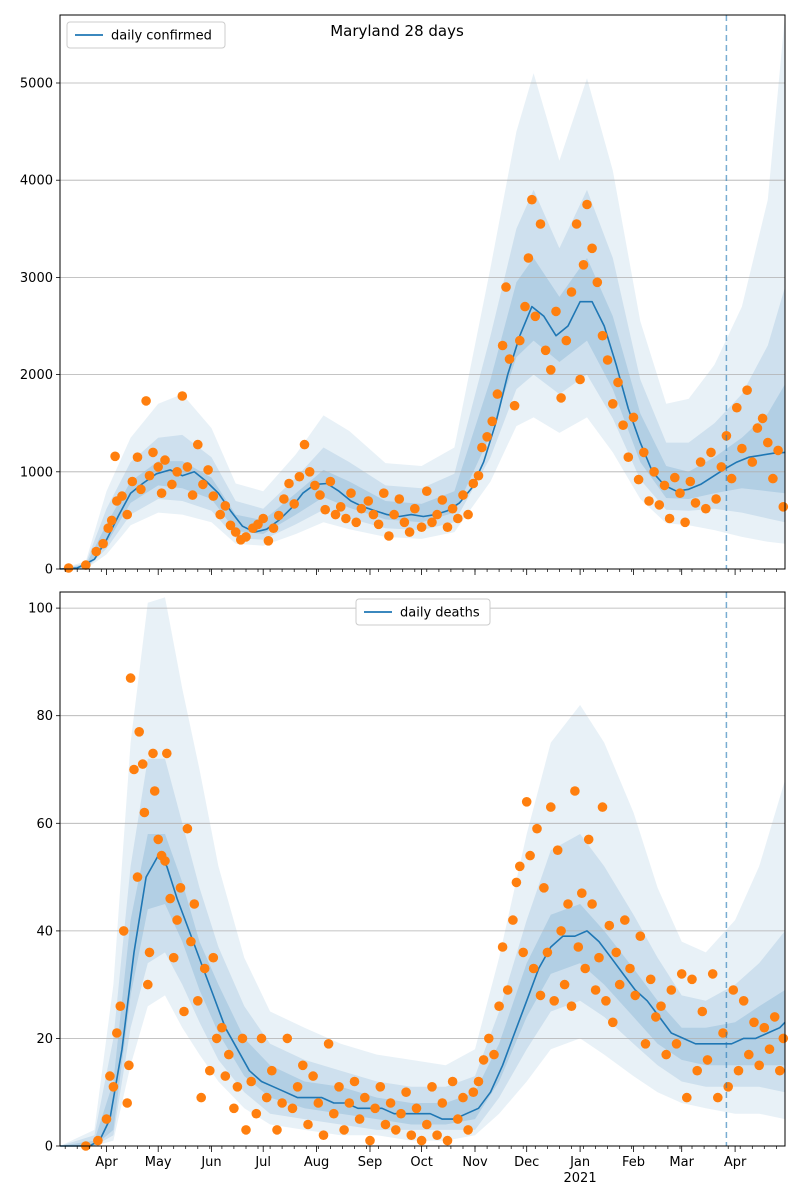 Image resolution: width=800 pixels, height=1200 pixels. I want to click on deaths-y-tick-label: 60, so click(44, 824).